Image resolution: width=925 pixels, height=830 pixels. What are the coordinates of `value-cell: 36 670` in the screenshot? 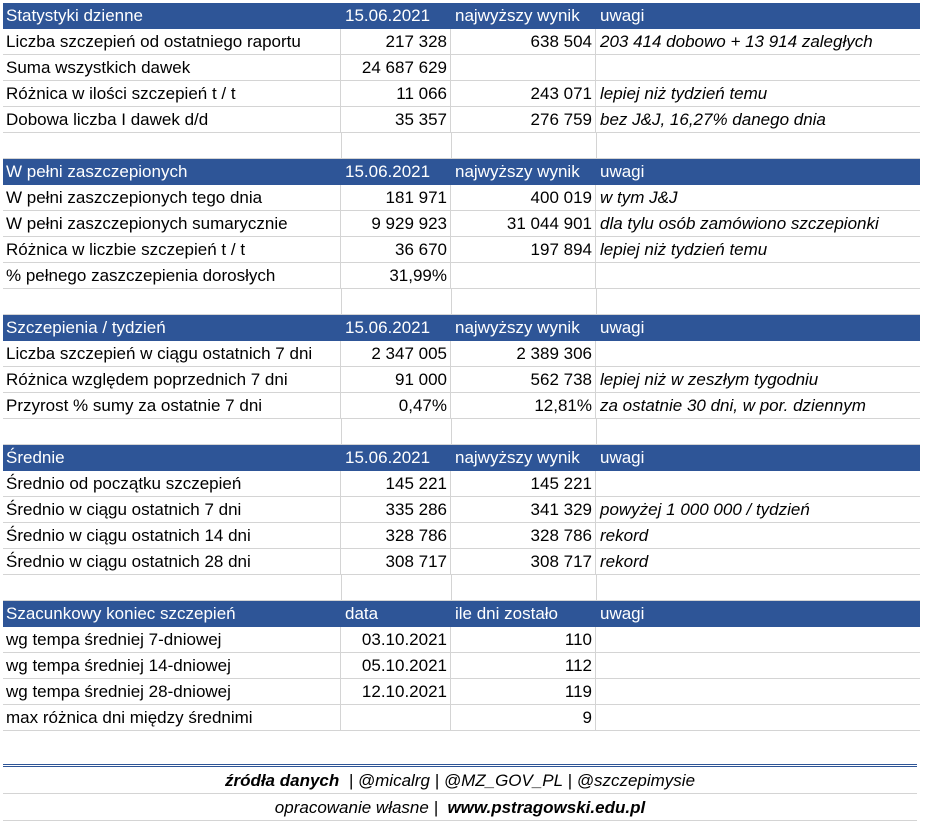 It's located at (396, 250).